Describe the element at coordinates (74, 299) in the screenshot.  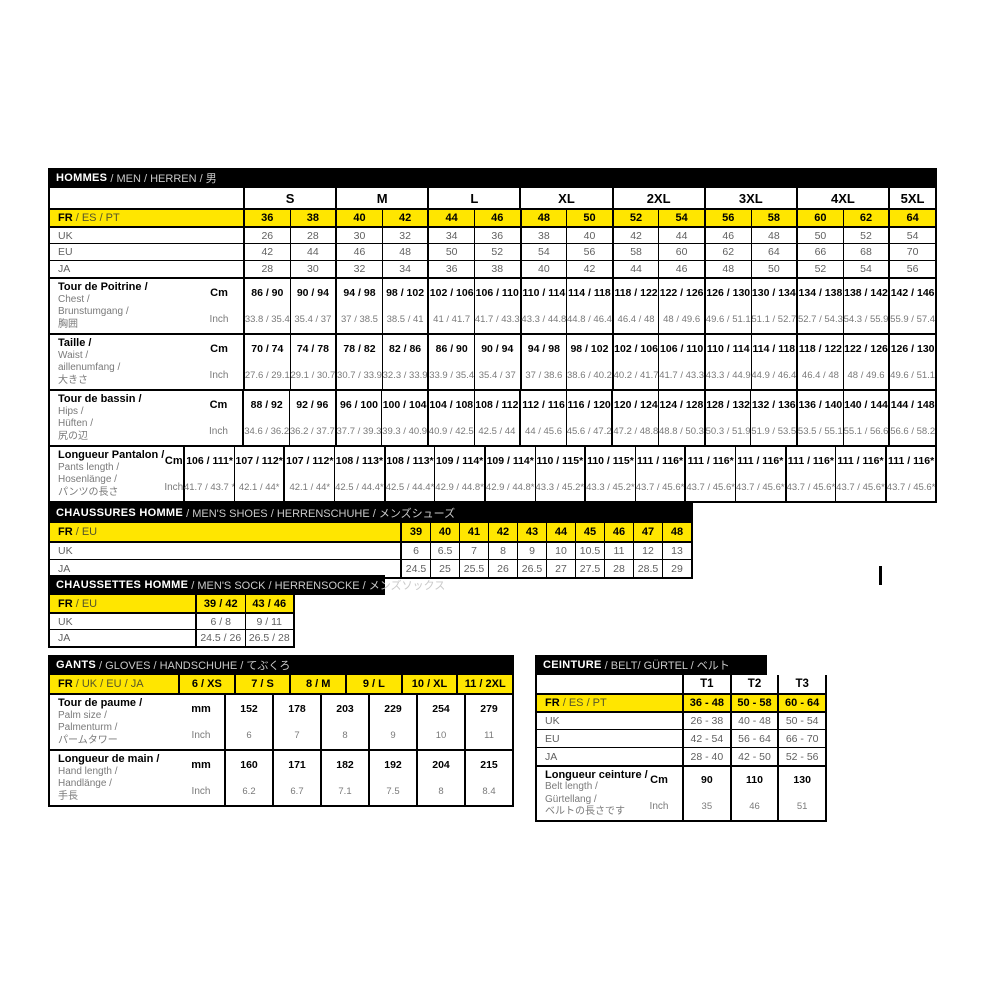
I see `chest-label-en: Chest /` at that location.